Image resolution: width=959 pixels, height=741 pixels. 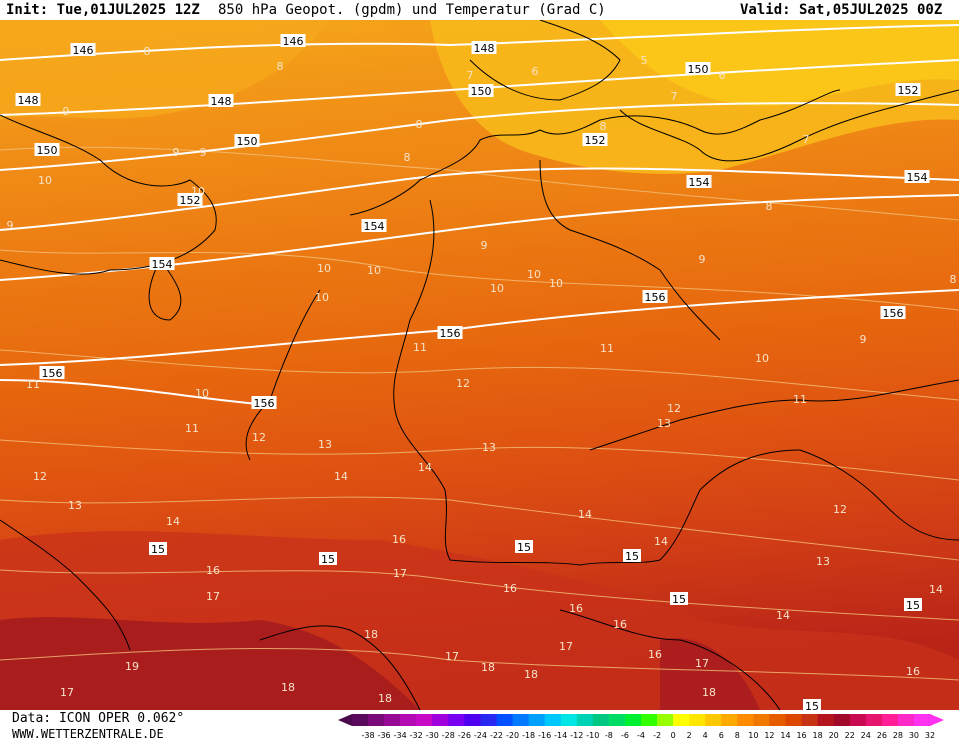 I want to click on temperature-label: 11, so click(x=192, y=428).